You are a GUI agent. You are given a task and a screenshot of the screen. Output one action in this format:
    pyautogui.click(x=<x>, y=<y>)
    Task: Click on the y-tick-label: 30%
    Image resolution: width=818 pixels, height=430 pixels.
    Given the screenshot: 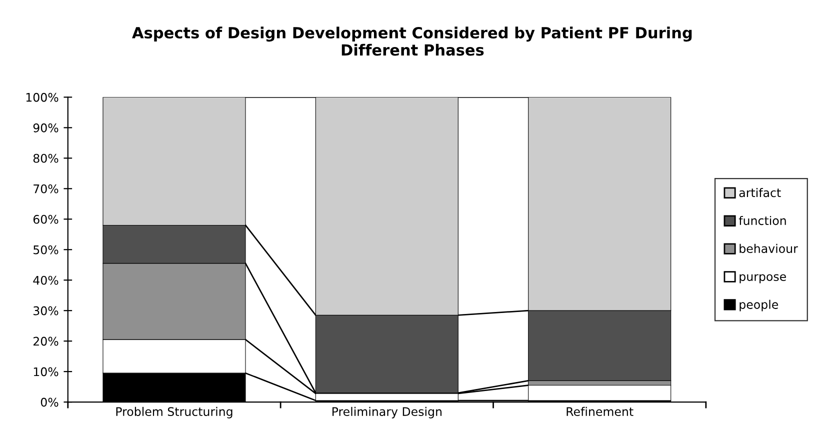 What is the action you would take?
    pyautogui.click(x=46, y=311)
    